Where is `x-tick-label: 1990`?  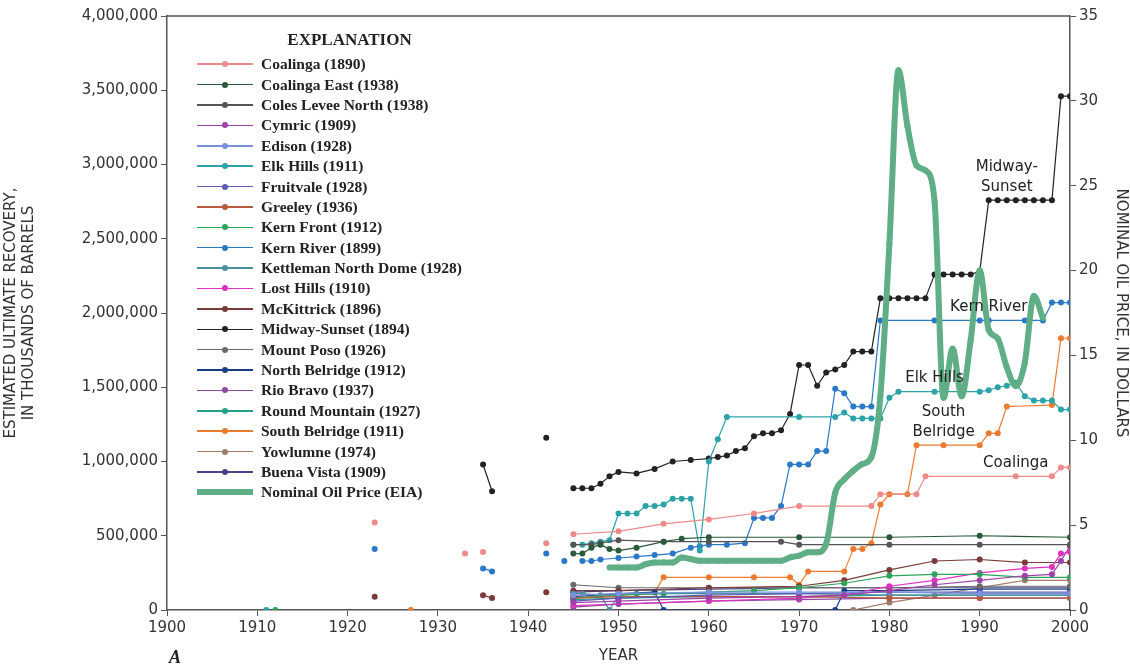
x-tick-label: 1990 is located at coordinates (979, 626).